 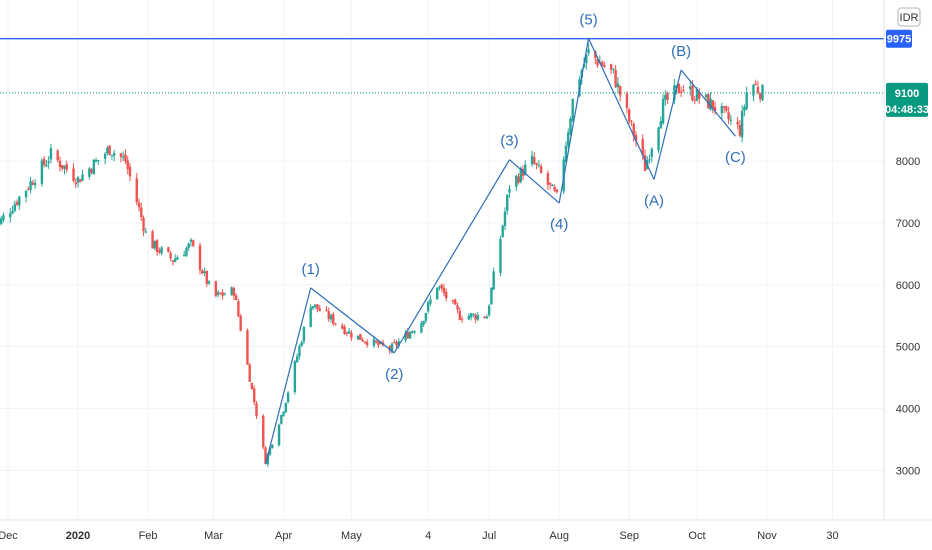 I want to click on time-tick-label: Oct, so click(x=696, y=536).